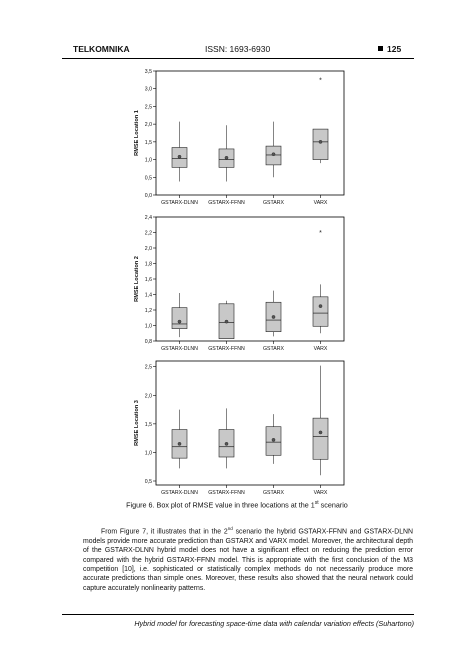 This screenshot has width=474, height=670. What do you see at coordinates (137, 133) in the screenshot?
I see `y-axis-label: RMSE Location 1` at bounding box center [137, 133].